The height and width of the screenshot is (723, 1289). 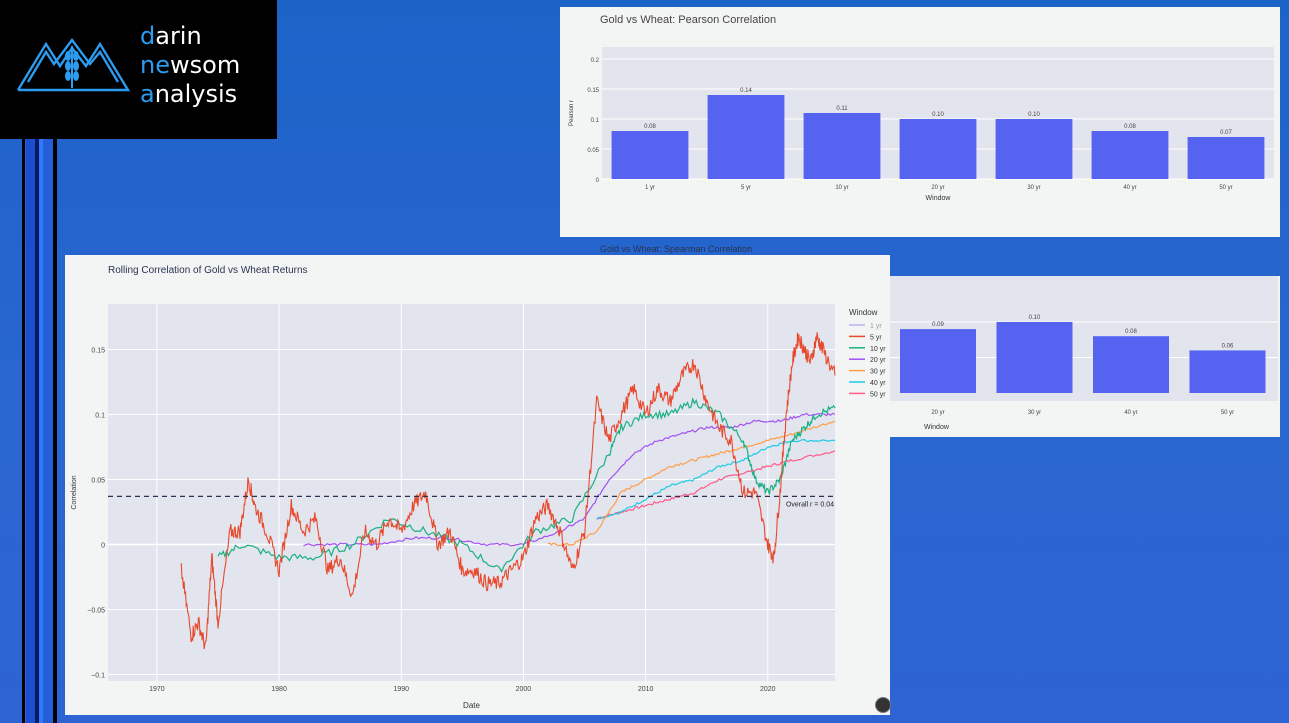 I want to click on x-axis-title: Date, so click(x=471, y=705).